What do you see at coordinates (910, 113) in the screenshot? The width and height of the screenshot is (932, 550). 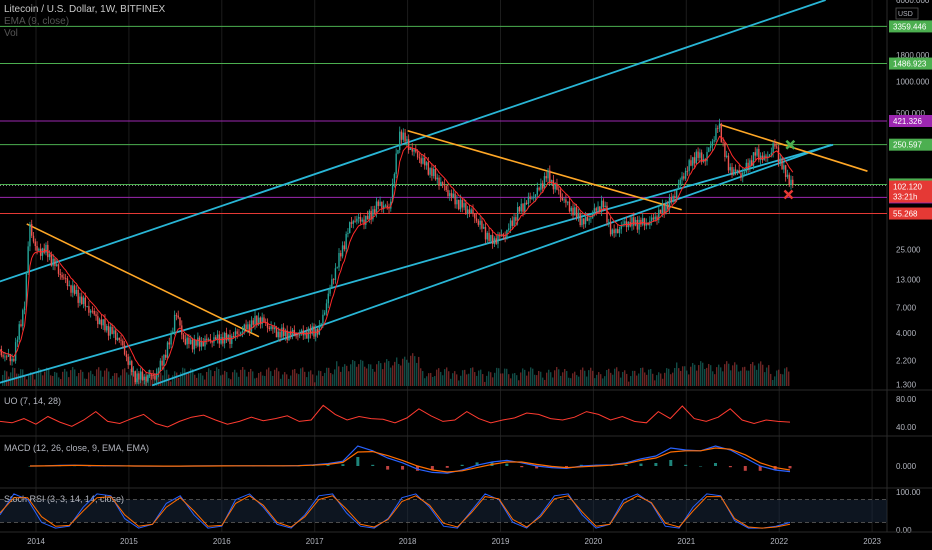 I see `price-axis-tick: 500.000` at bounding box center [910, 113].